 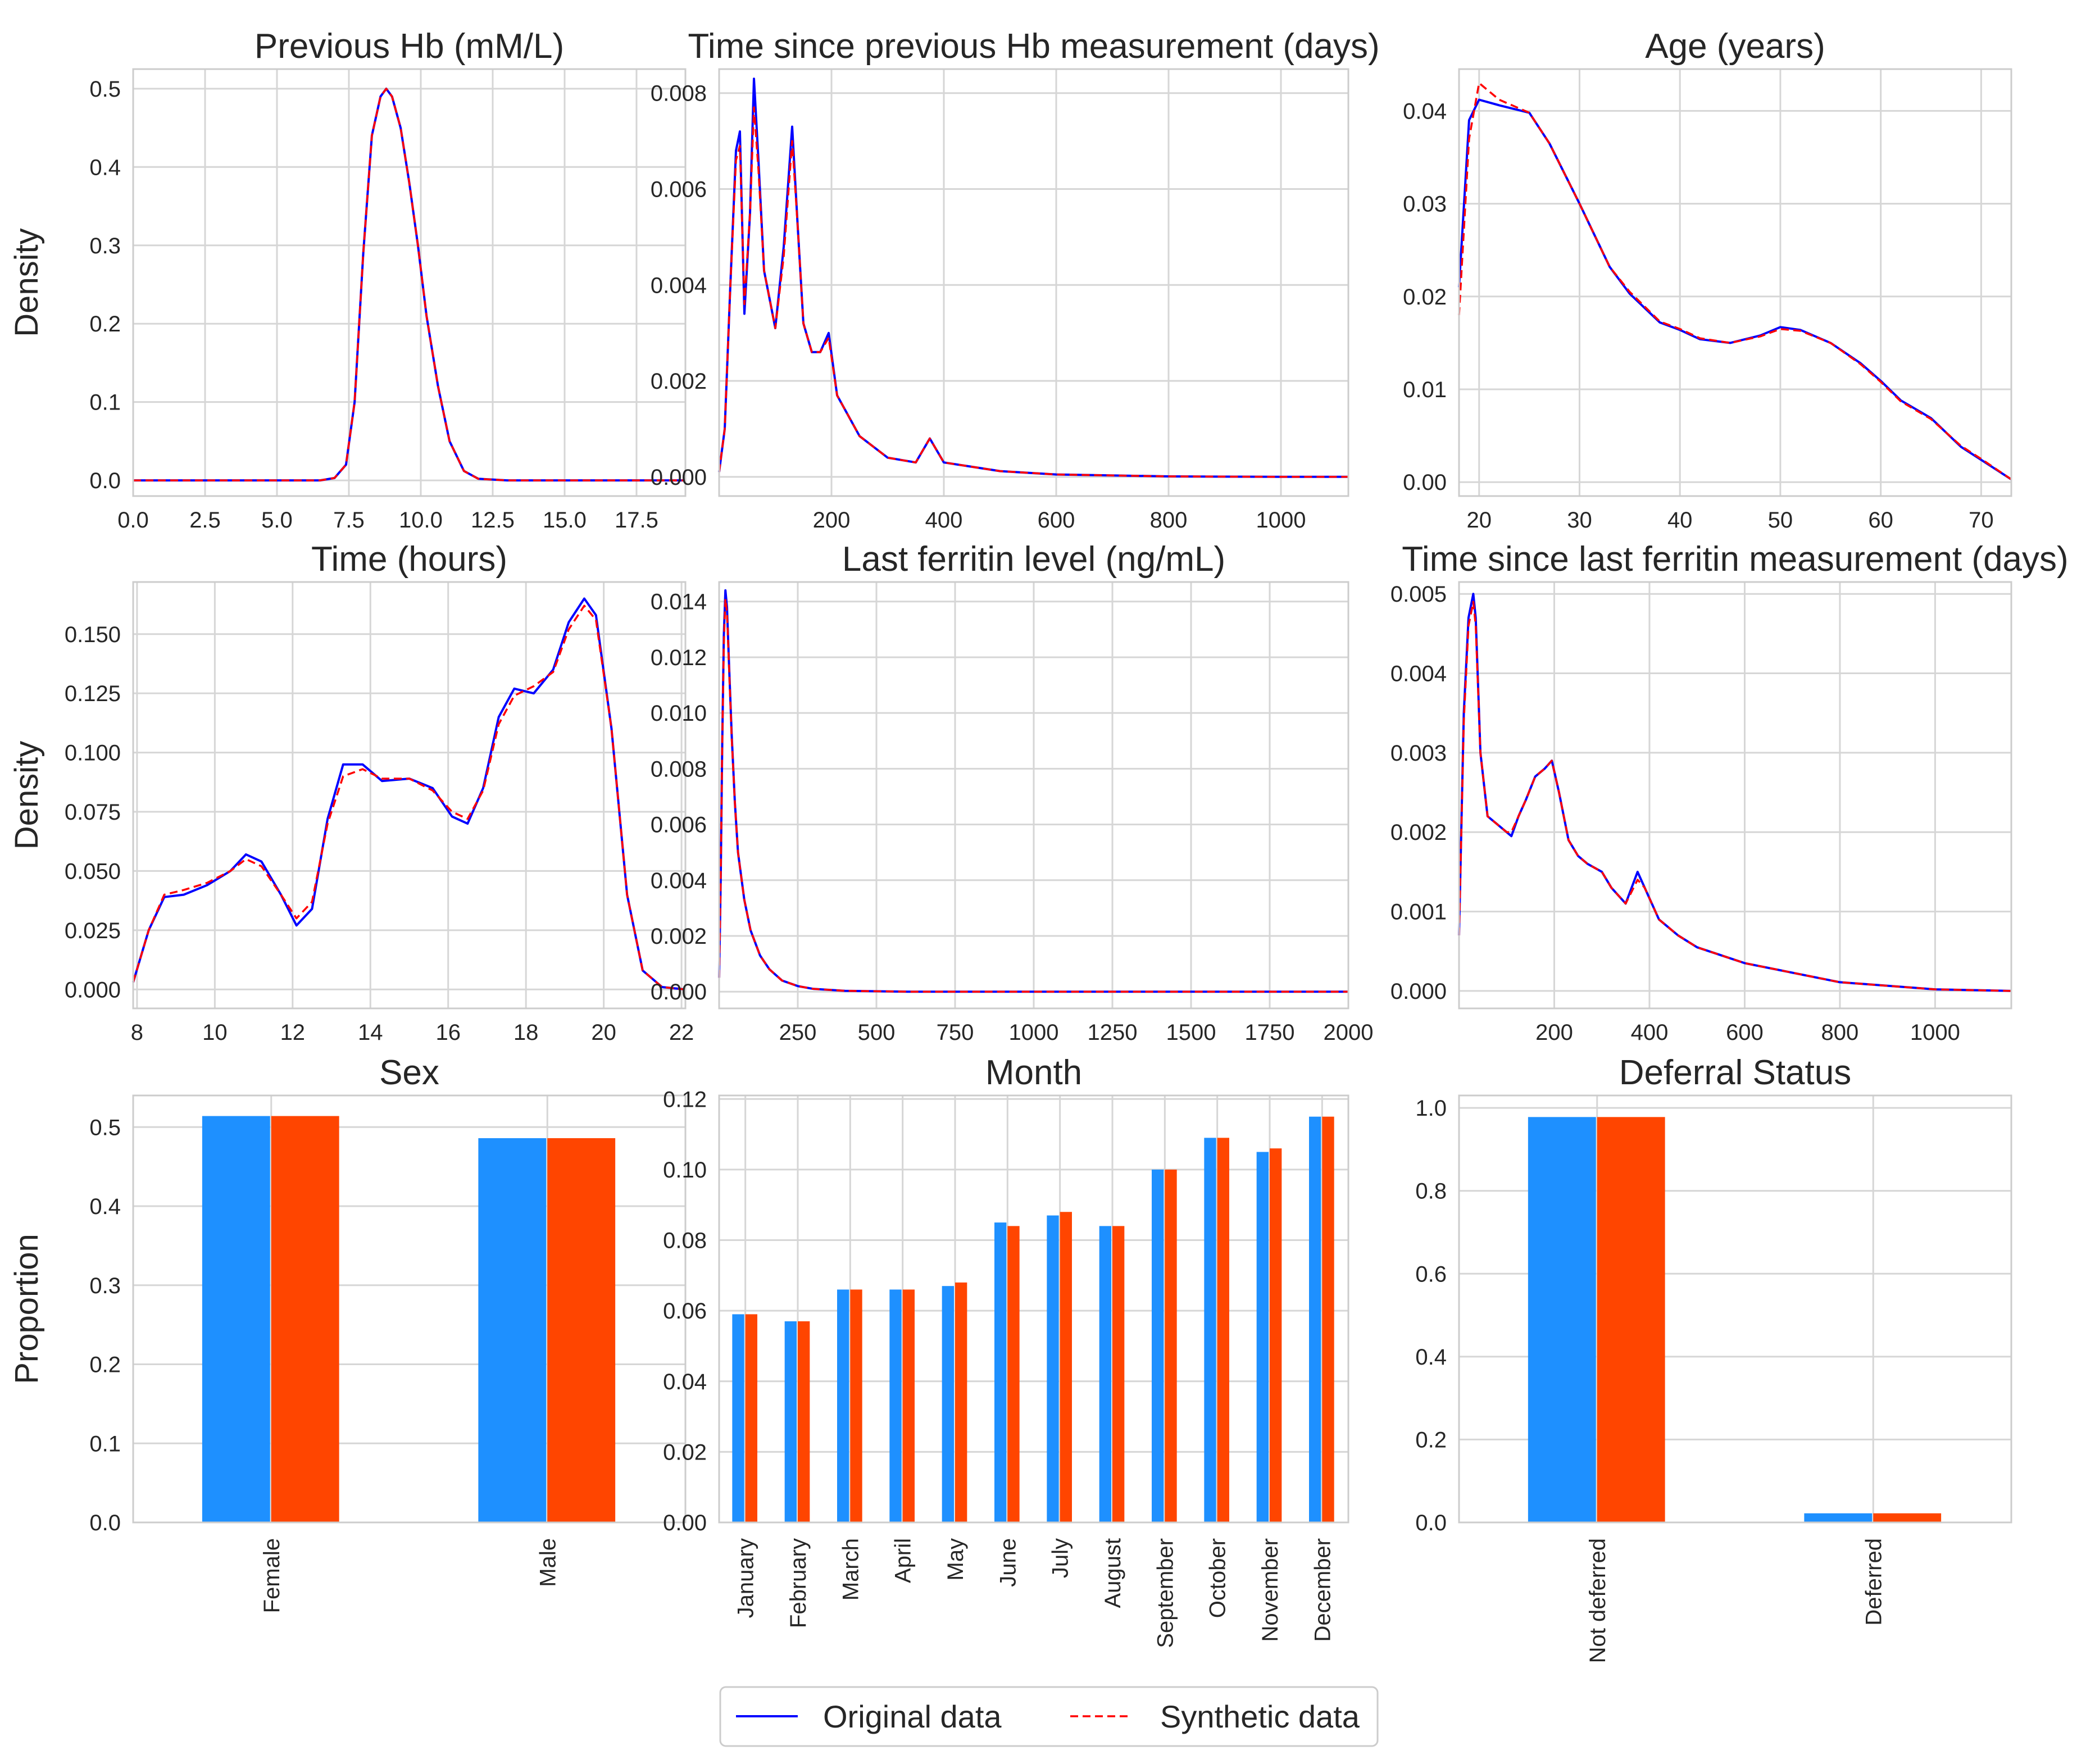 What do you see at coordinates (105, 167) in the screenshot?
I see `y-tick-label: 0.4` at bounding box center [105, 167].